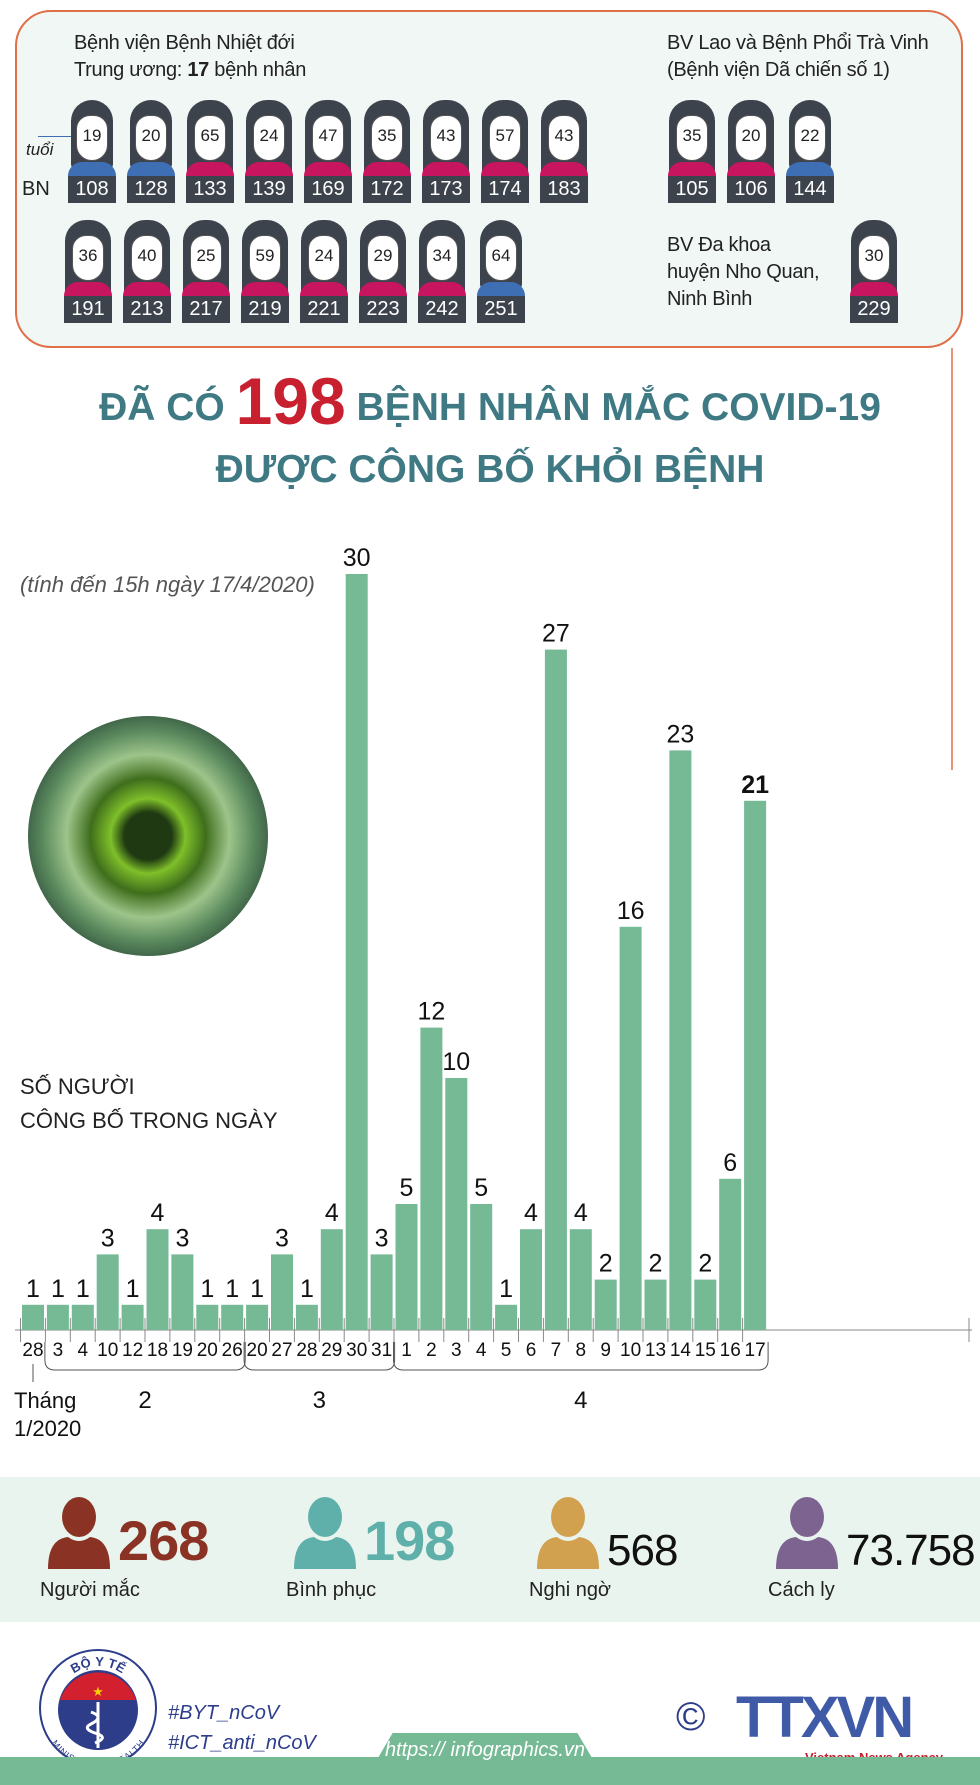 The image size is (980, 1785). Describe the element at coordinates (265, 309) in the screenshot. I see `patient-number: 219` at that location.